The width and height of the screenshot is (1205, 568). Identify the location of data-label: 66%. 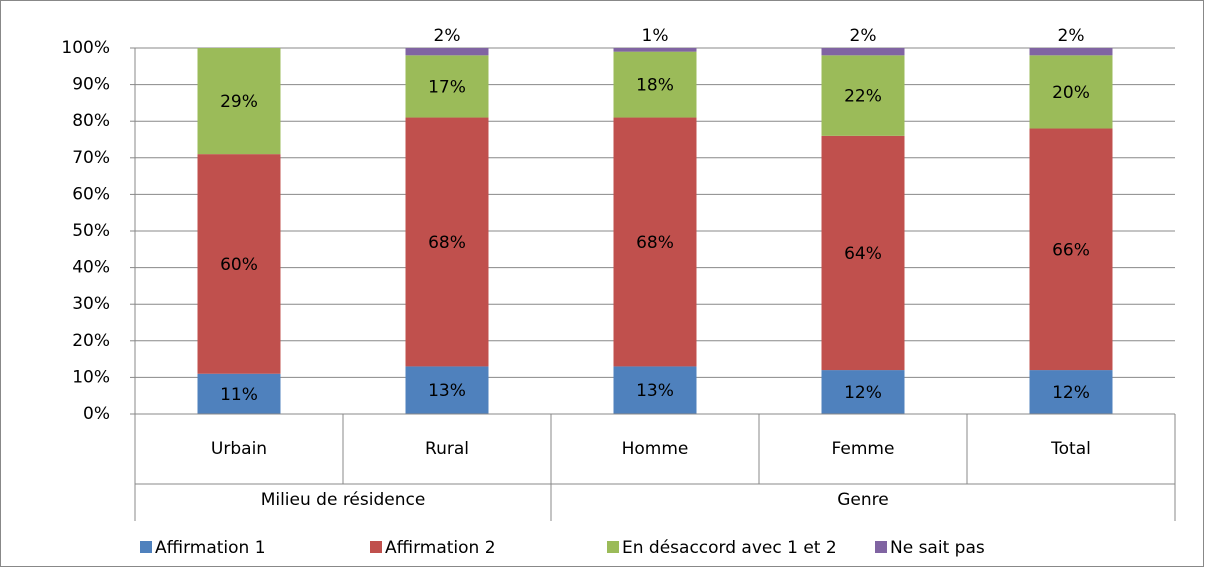
(1071, 250).